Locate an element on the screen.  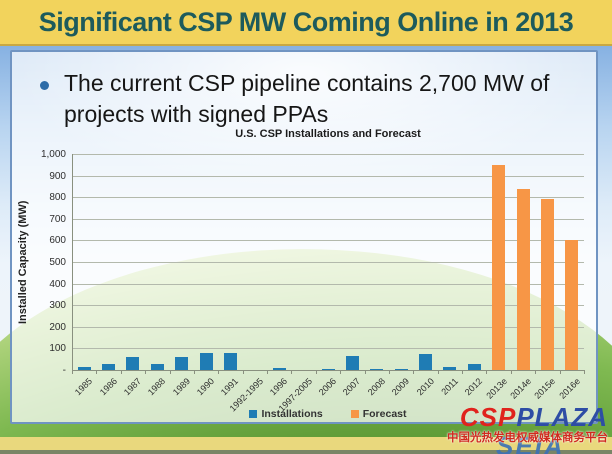
x-tick-label: 2007 is located at coordinates (352, 387).